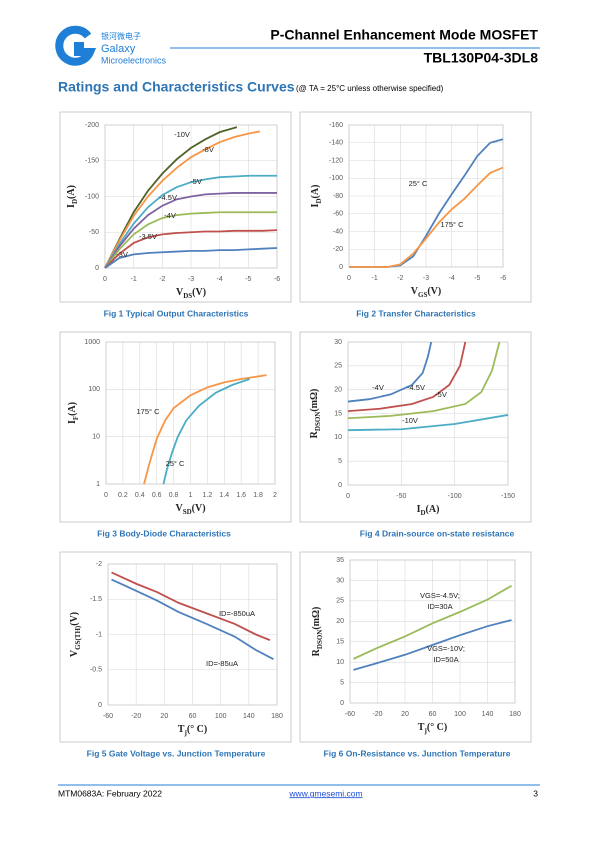  Describe the element at coordinates (191, 495) in the screenshot. I see `x-tick-label: 1` at that location.